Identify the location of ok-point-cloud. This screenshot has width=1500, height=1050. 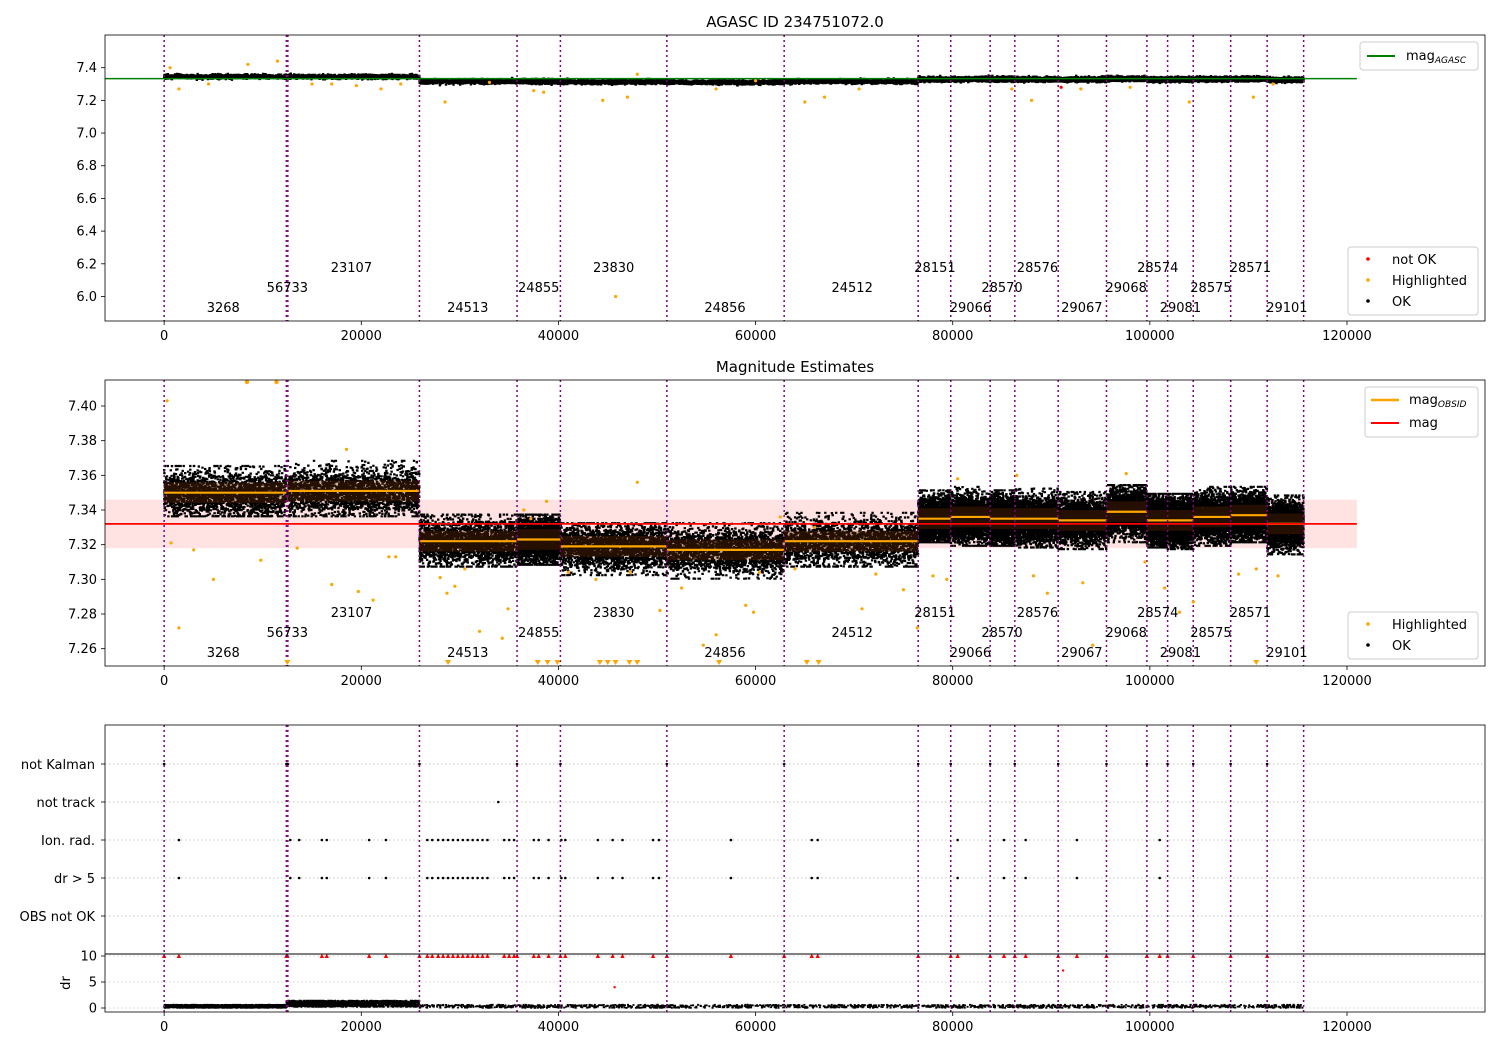
(225, 76).